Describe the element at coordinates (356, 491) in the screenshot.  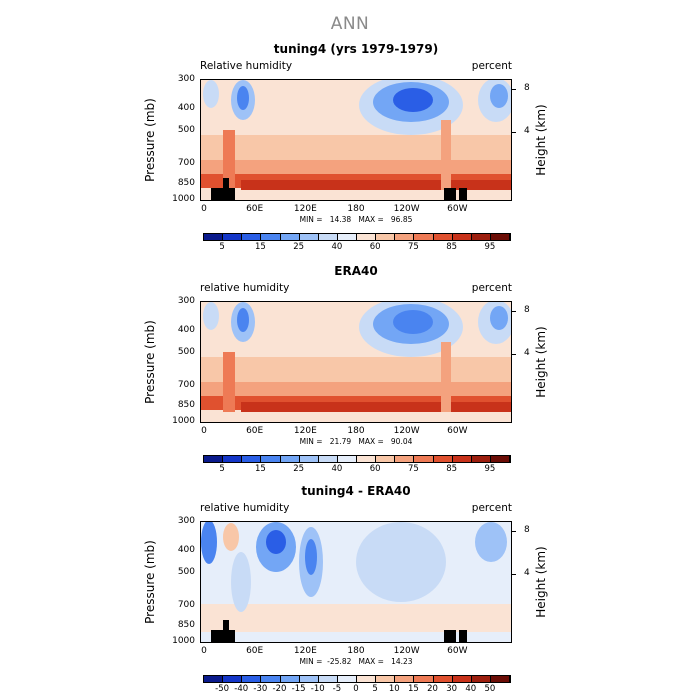
I see `chart-title: tuning4 - ERA40` at that location.